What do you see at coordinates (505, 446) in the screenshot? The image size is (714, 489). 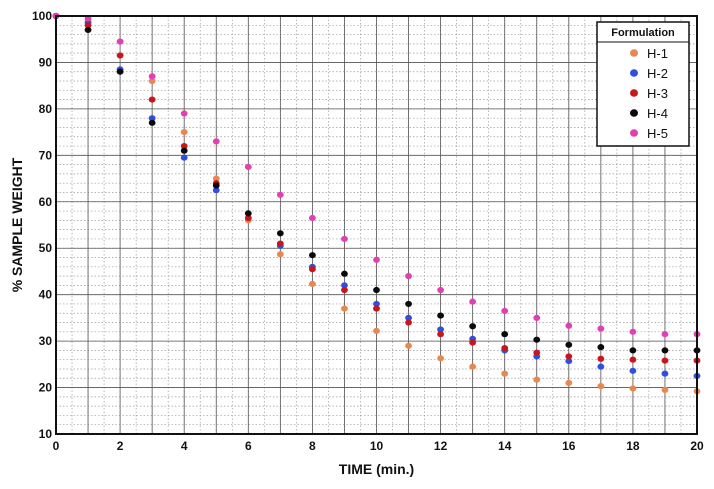 I see `x-tick-label: 14` at bounding box center [505, 446].